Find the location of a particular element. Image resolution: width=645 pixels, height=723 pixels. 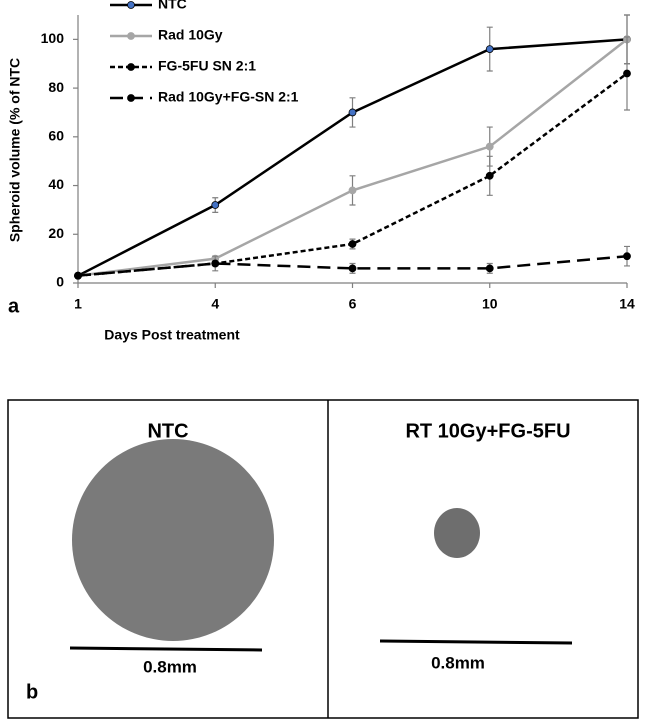

y-tick-label: 100 is located at coordinates (53, 38).